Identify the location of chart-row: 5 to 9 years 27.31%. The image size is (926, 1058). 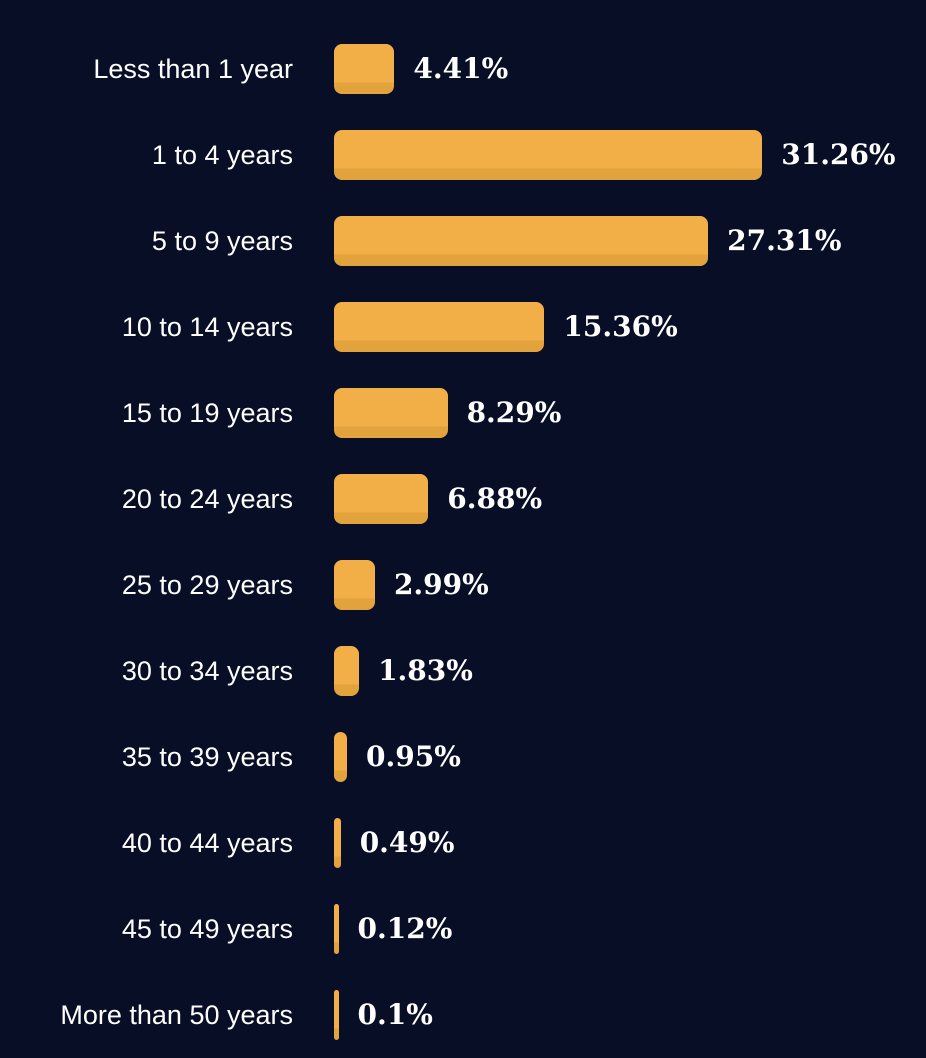
(463, 241).